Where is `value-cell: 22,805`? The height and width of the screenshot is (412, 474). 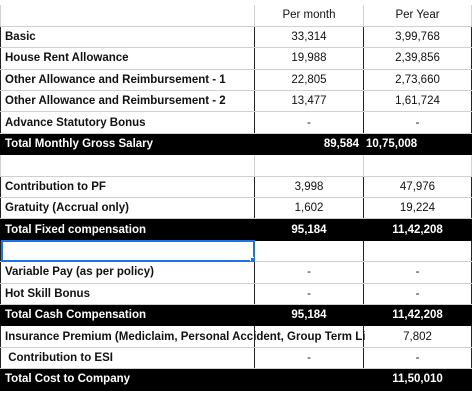
value-cell: 22,805 is located at coordinates (309, 80).